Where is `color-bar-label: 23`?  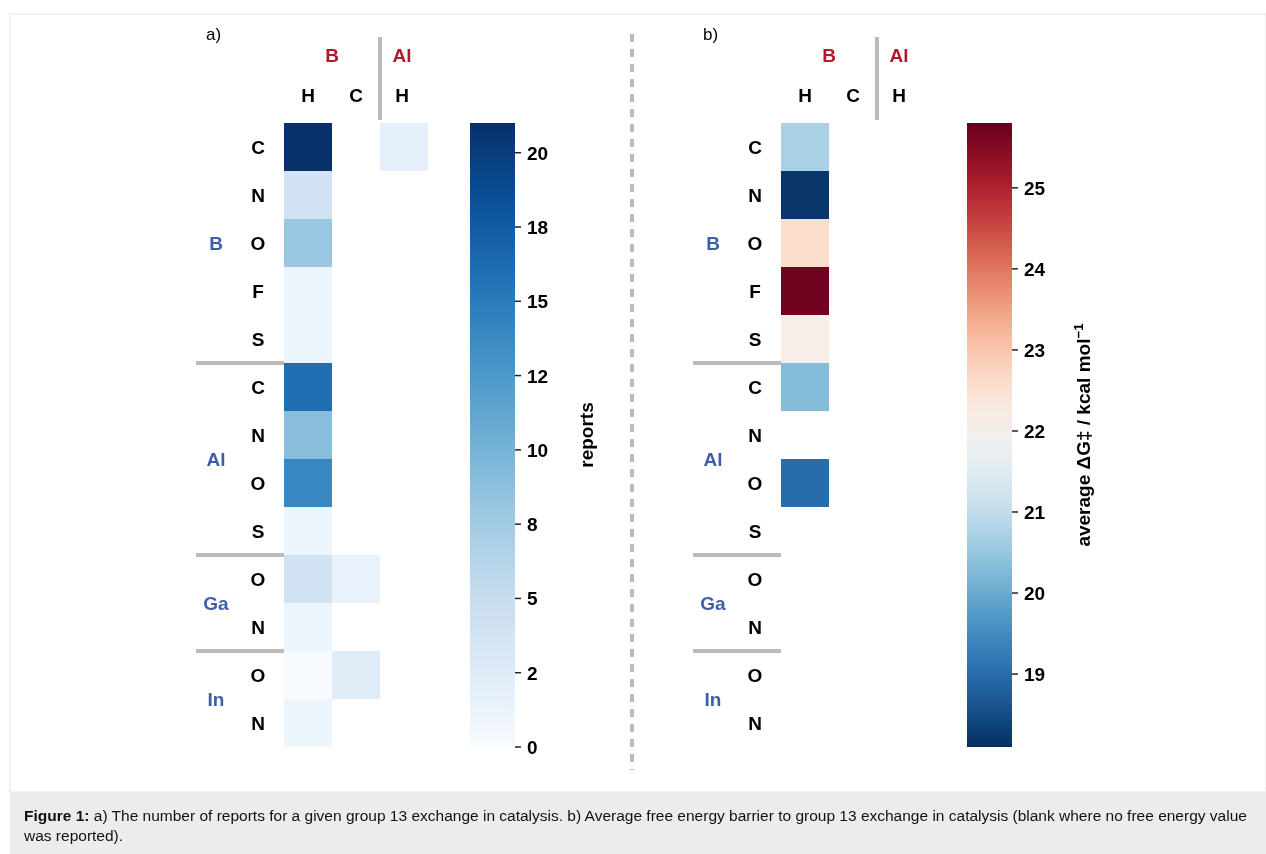 color-bar-label: 23 is located at coordinates (1035, 350).